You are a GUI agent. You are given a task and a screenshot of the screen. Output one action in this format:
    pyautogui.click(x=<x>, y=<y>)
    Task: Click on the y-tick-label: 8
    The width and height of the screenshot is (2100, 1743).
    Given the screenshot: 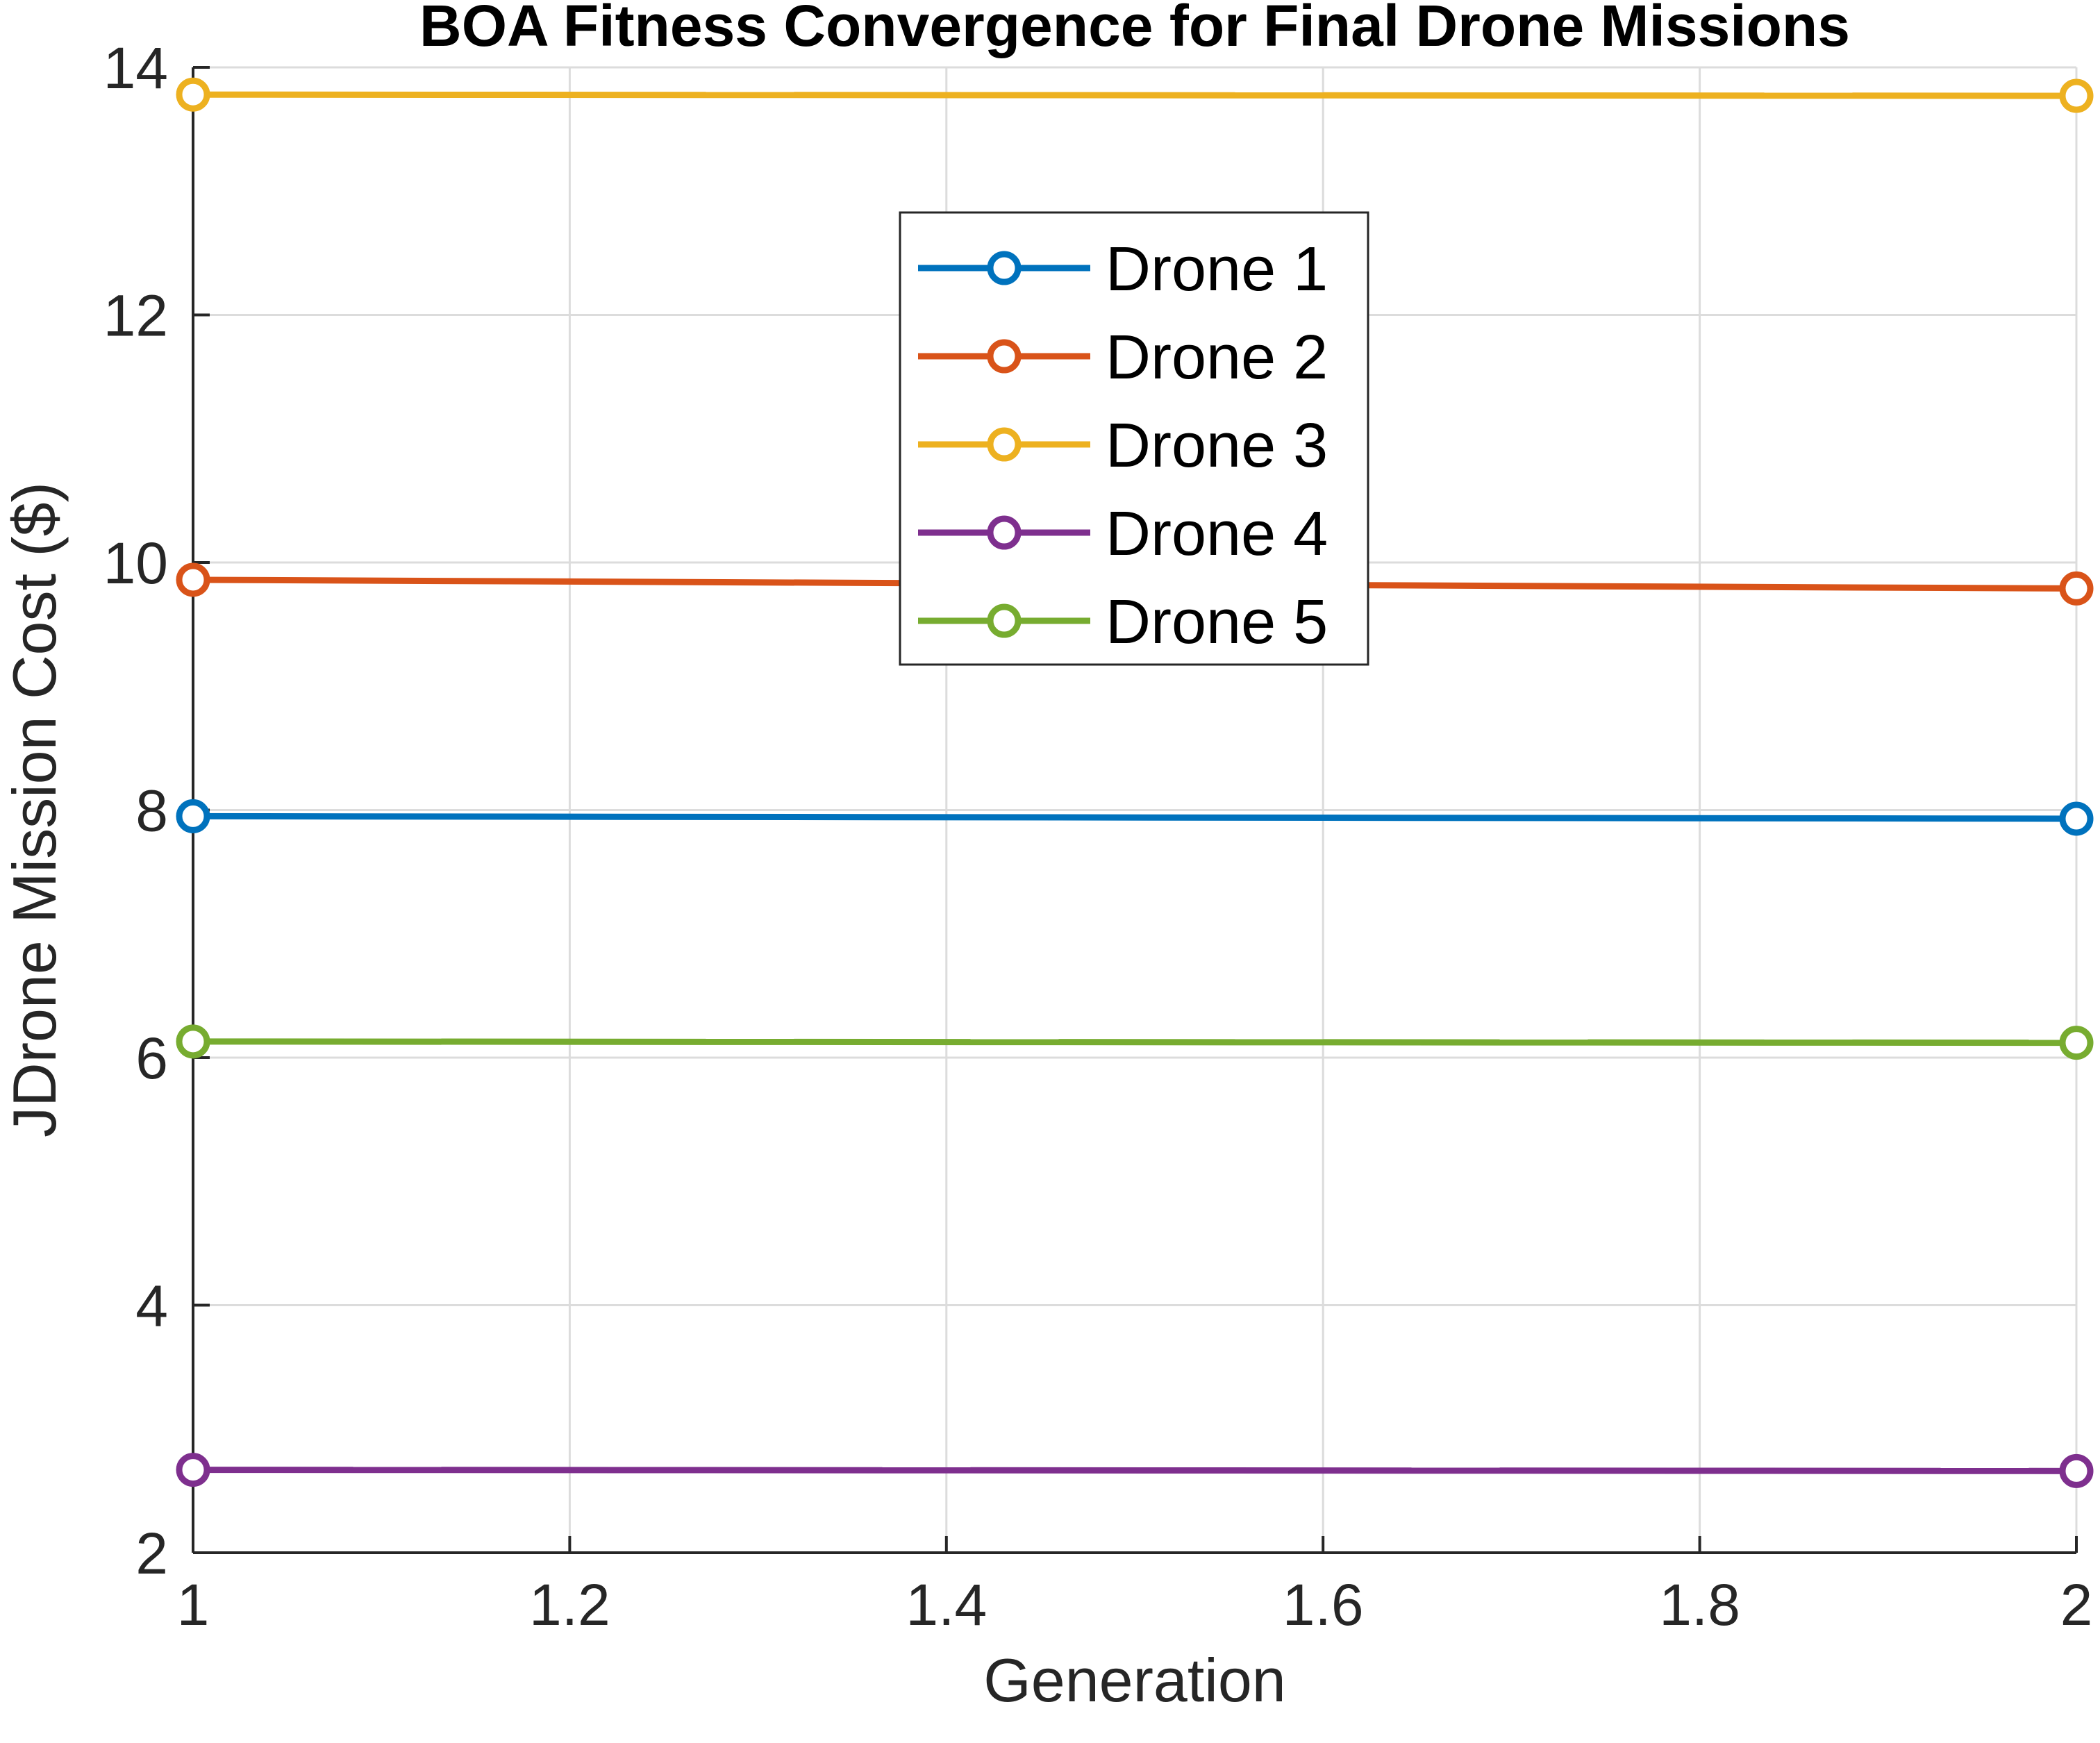 What is the action you would take?
    pyautogui.click(x=151, y=811)
    